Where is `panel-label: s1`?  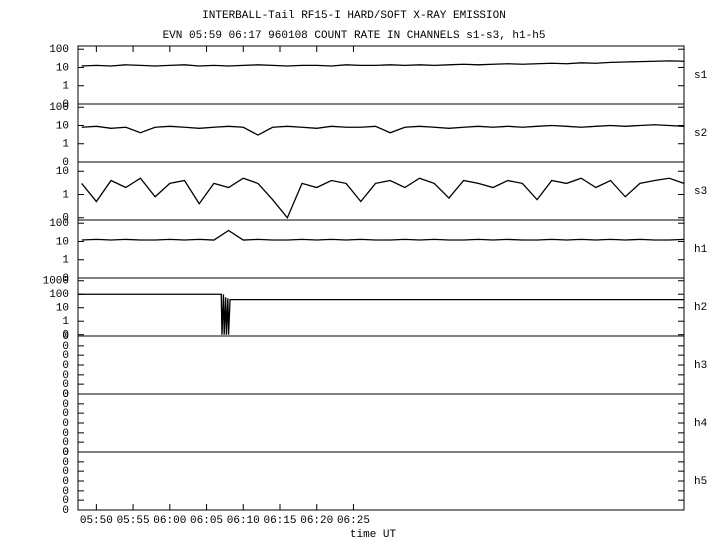 panel-label: s1 is located at coordinates (701, 76).